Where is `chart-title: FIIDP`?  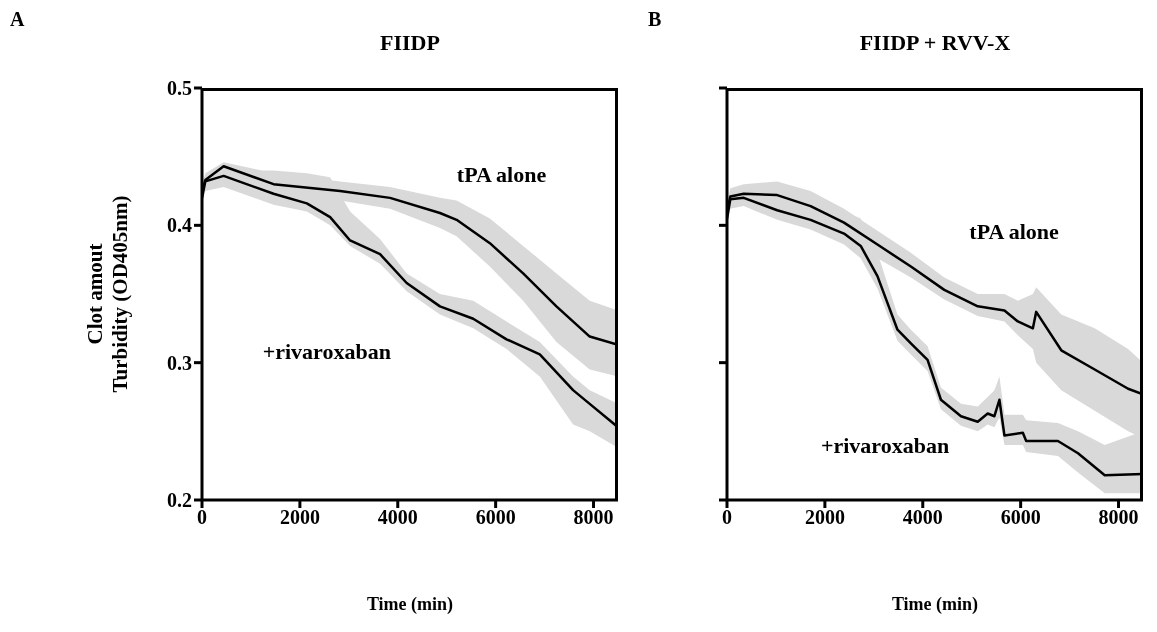 chart-title: FIIDP is located at coordinates (410, 43).